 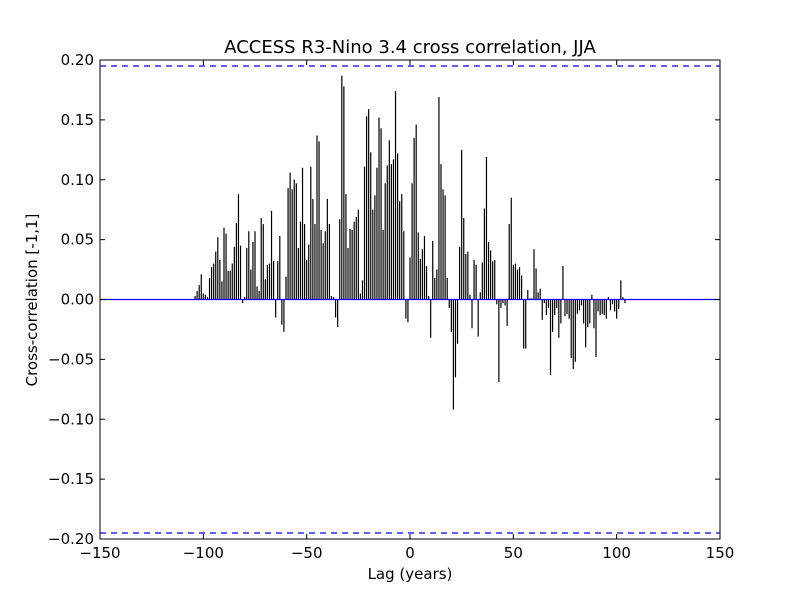 What do you see at coordinates (203, 553) in the screenshot?
I see `x-tick-label: −100` at bounding box center [203, 553].